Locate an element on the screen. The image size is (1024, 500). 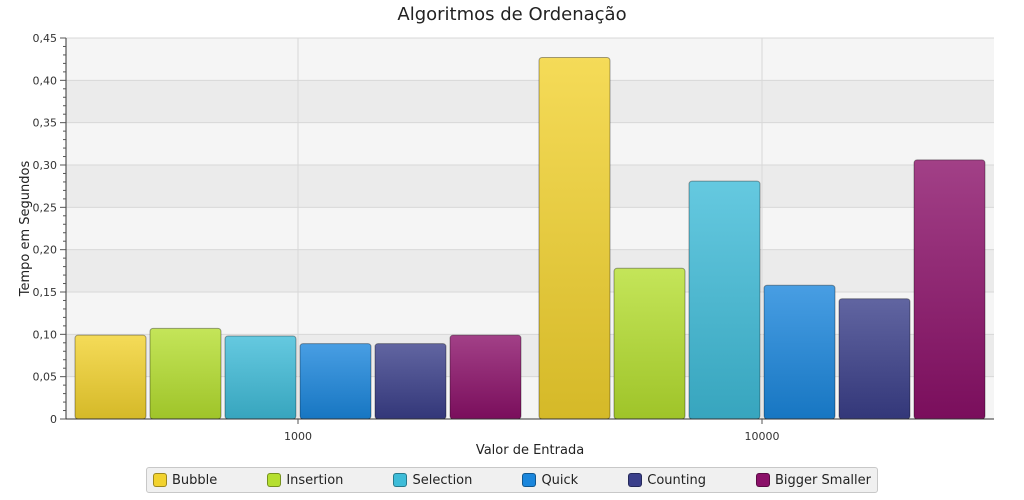
y-tick-label: 0,15 is located at coordinates (45, 292).